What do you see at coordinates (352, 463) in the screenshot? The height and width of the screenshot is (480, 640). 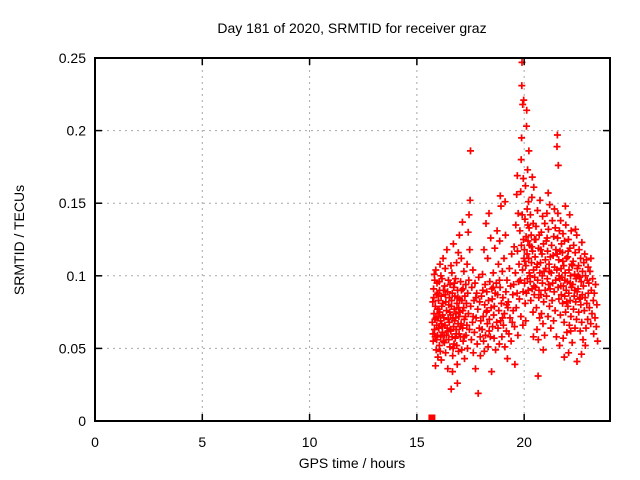 I see `x-axis-label: GPS time / hours` at bounding box center [352, 463].